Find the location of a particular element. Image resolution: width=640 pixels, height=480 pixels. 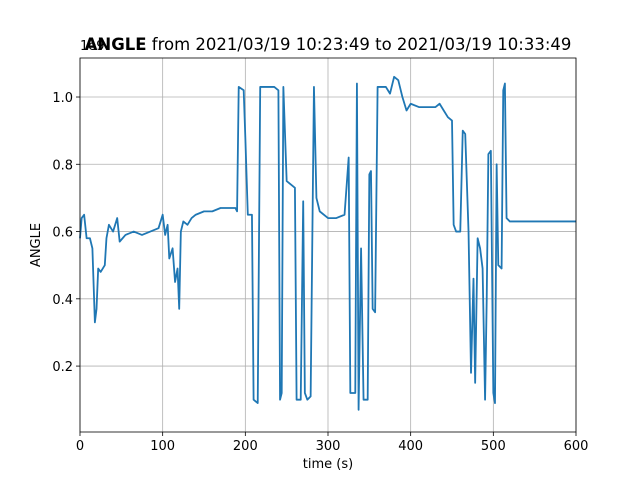

x-tick-label: 400 is located at coordinates (410, 446).